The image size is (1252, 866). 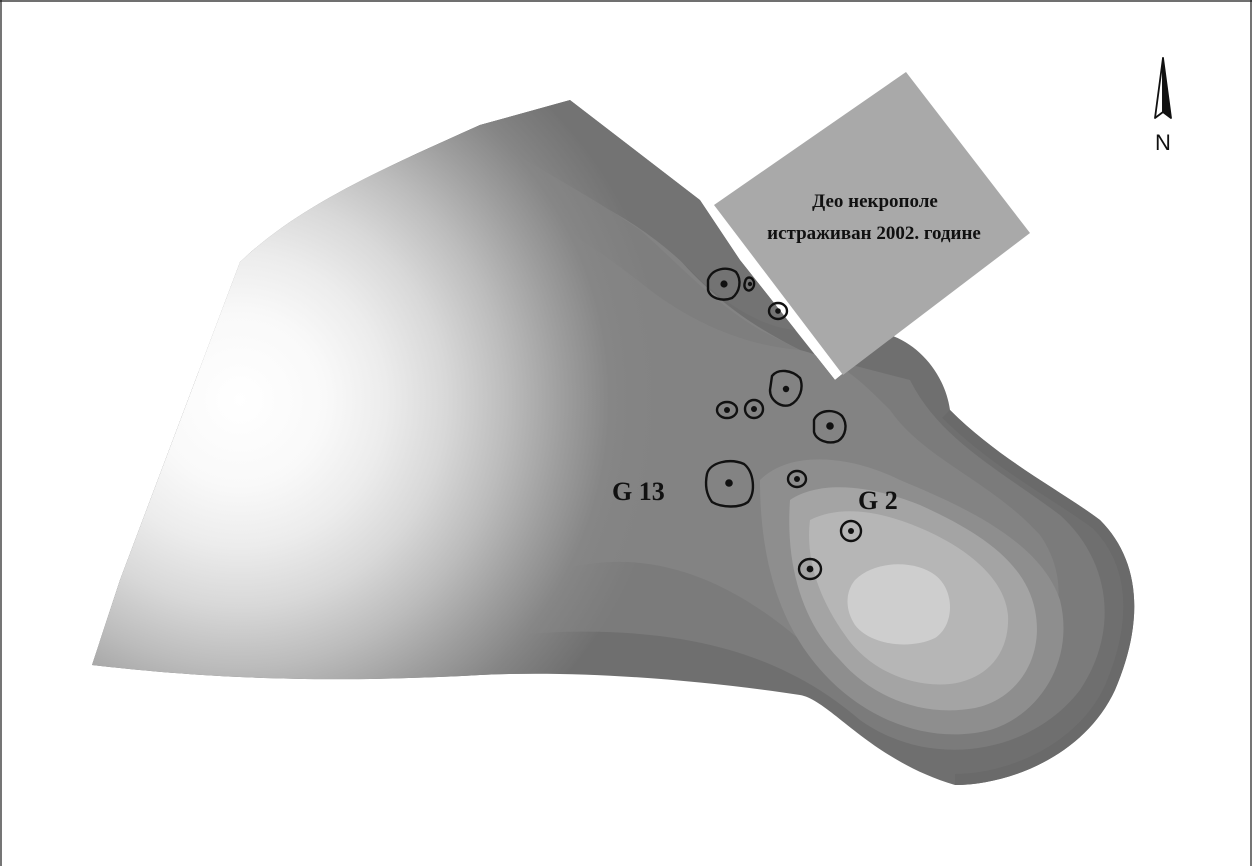 I want to click on north-label: N, so click(x=1163, y=142).